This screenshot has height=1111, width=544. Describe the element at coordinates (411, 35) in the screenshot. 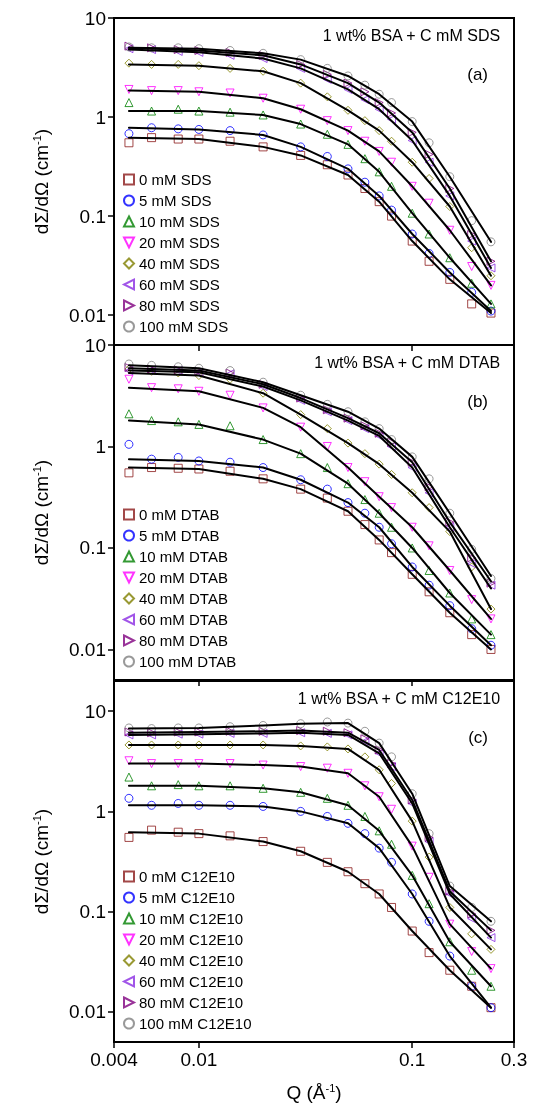

I see `text: 1 wt% BSA + C mM SDS` at that location.